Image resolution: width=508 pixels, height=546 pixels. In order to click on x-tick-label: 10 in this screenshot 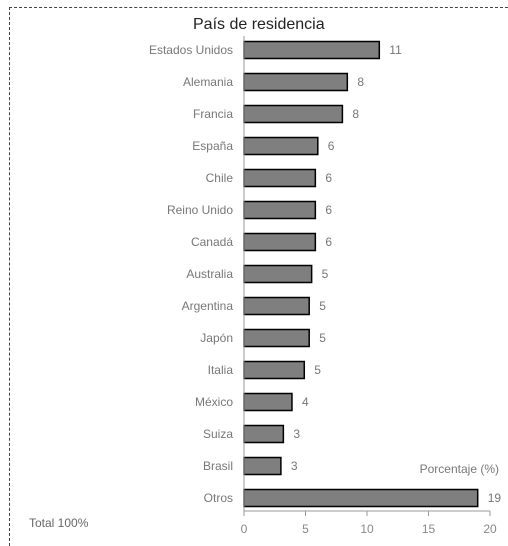, I will do `click(367, 529)`.